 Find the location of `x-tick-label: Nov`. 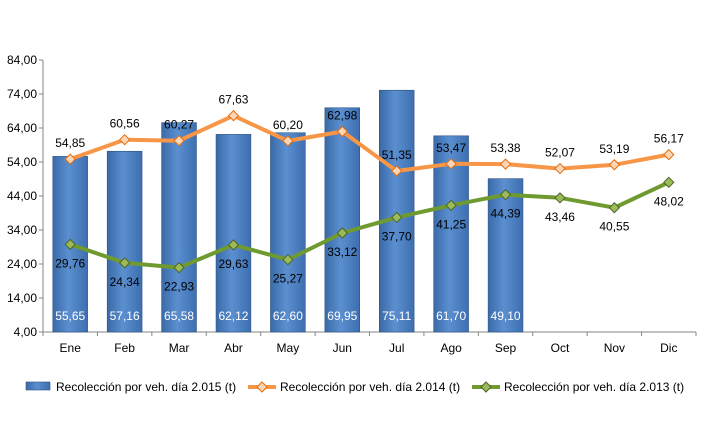

x-tick-label: Nov is located at coordinates (614, 348).